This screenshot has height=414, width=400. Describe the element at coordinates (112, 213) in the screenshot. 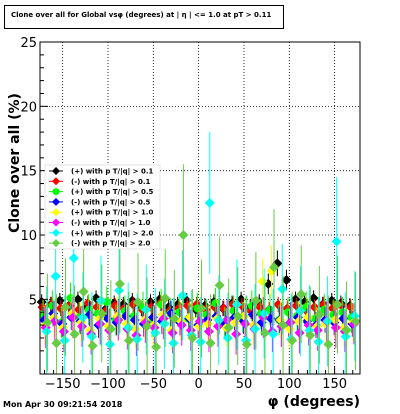

I see `legend-label: (+) with p T/|q| > 1.0` at that location.